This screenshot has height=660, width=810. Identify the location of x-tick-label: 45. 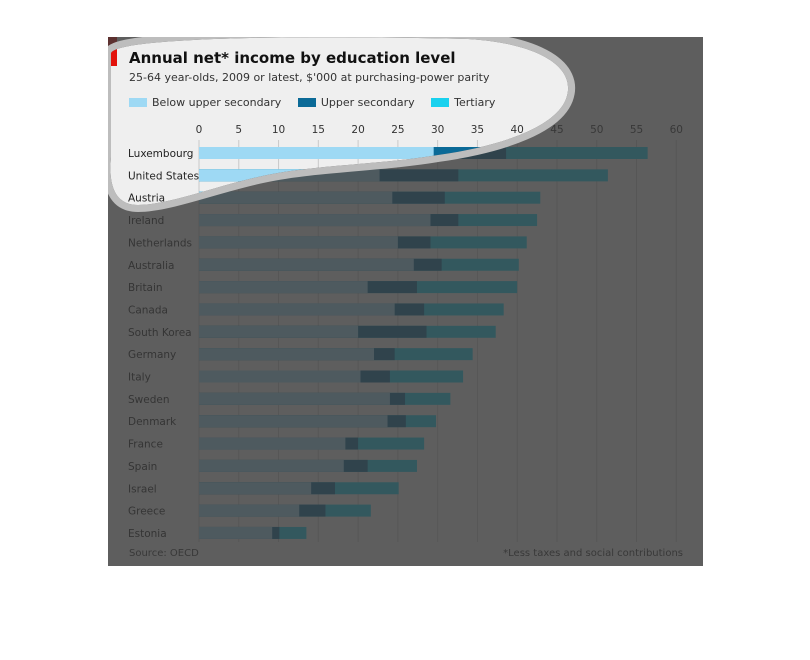
(556, 130).